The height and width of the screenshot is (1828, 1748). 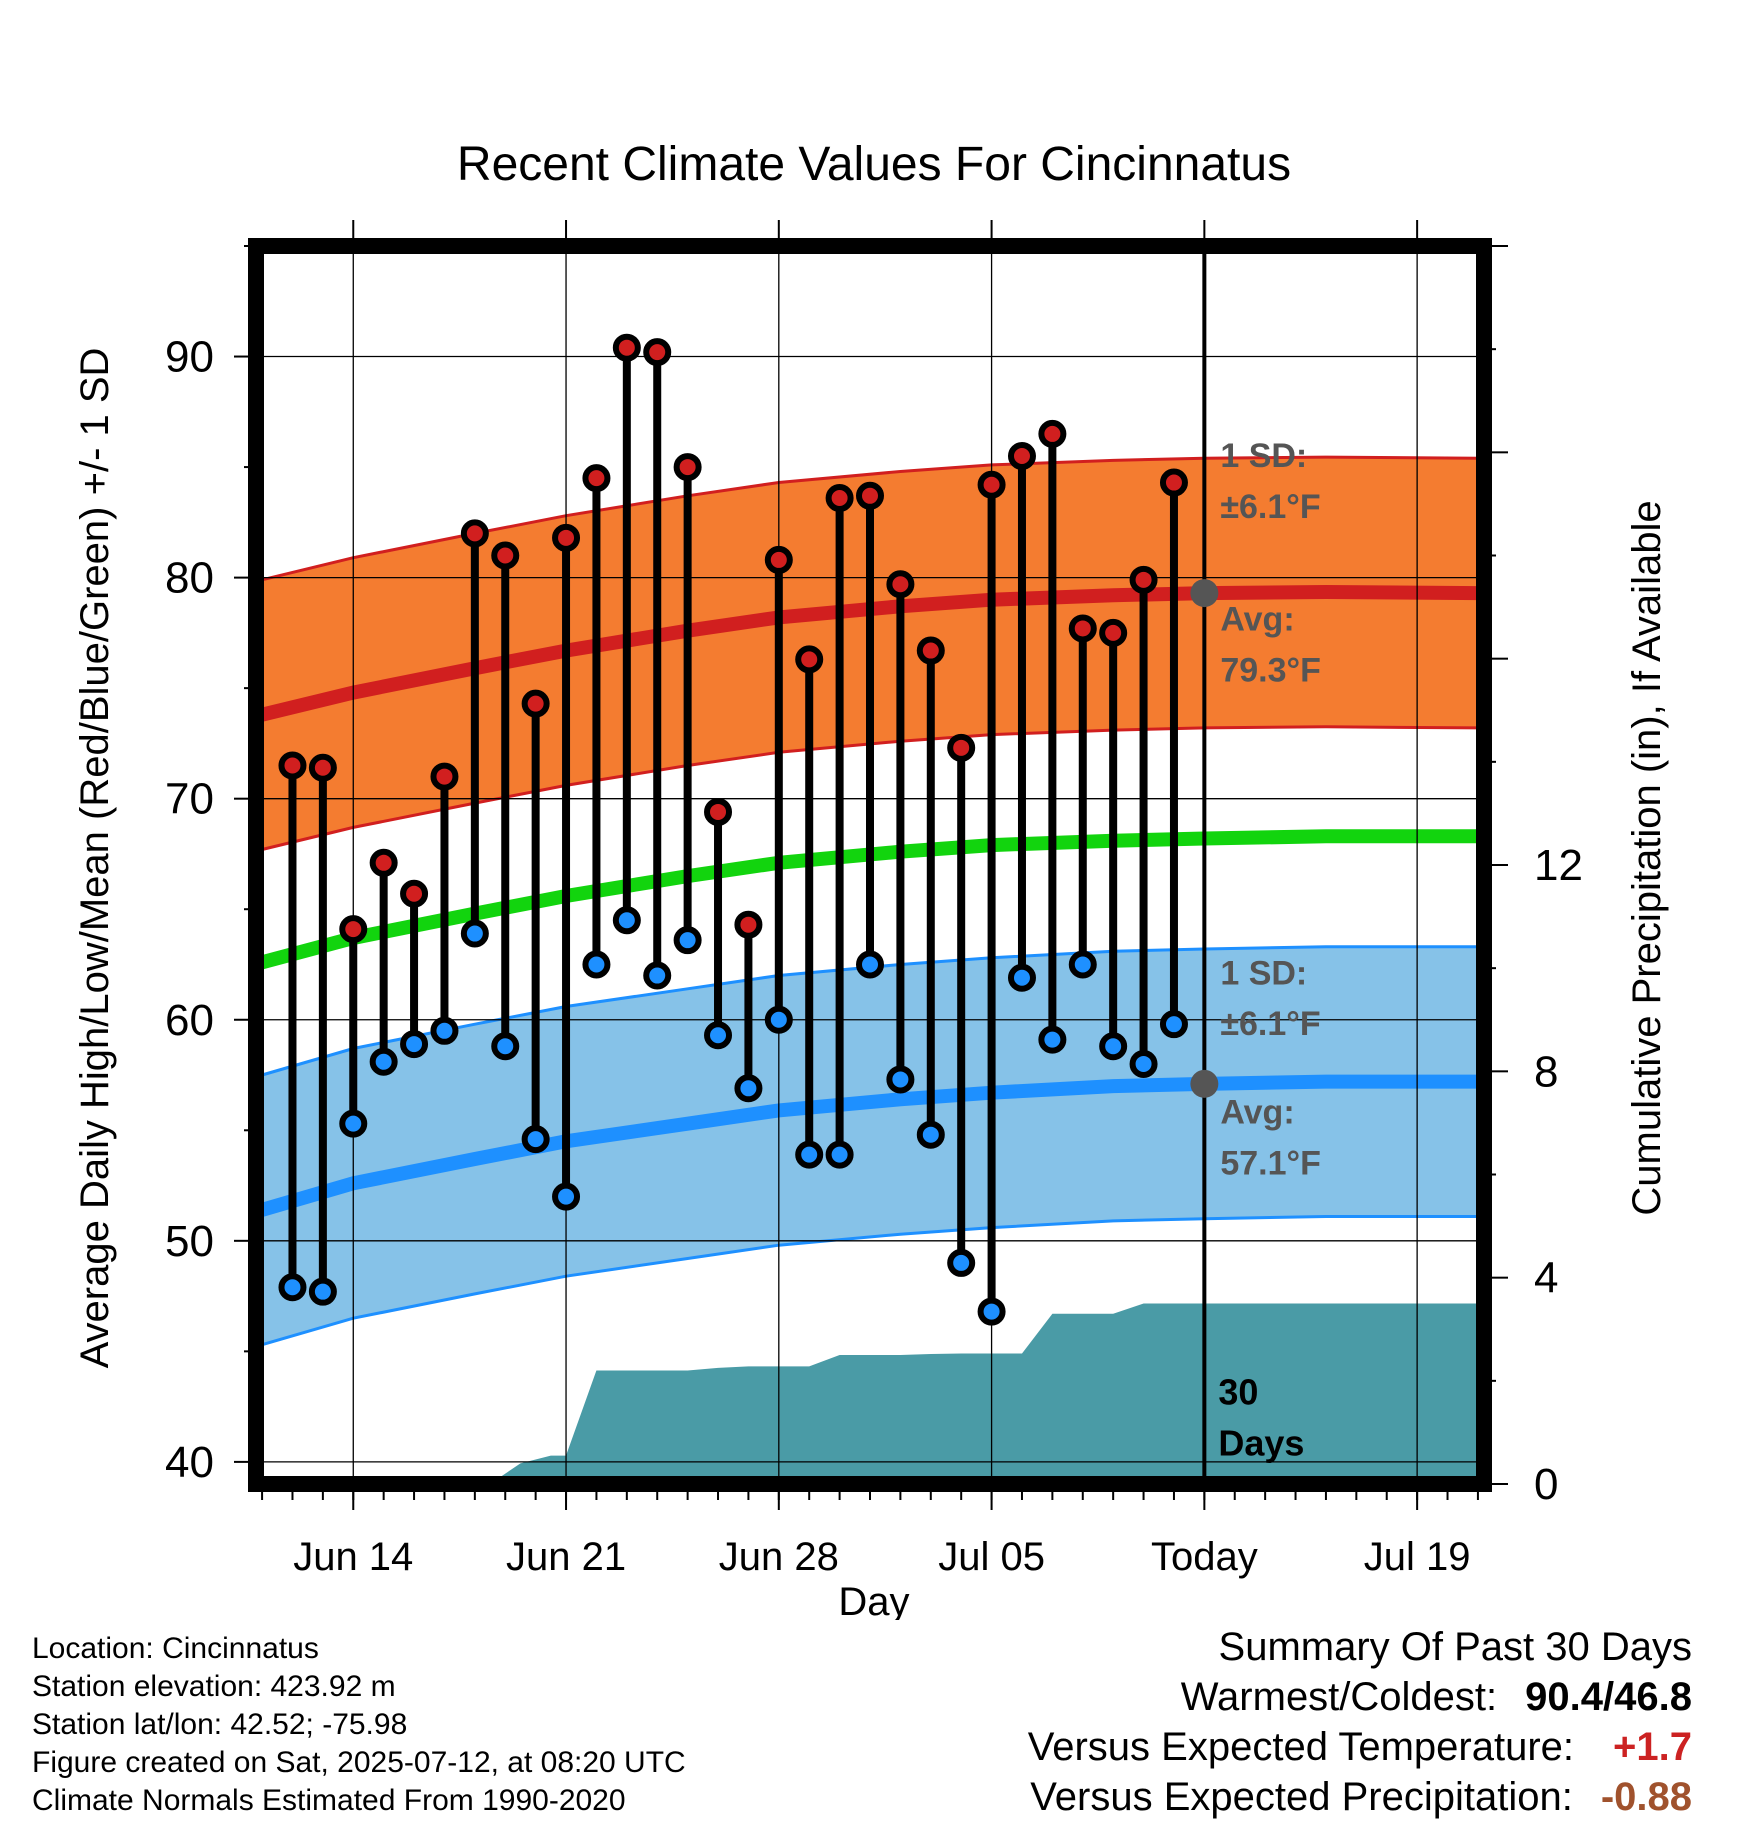 I want to click on precipitation-area, so click(x=870, y=1393).